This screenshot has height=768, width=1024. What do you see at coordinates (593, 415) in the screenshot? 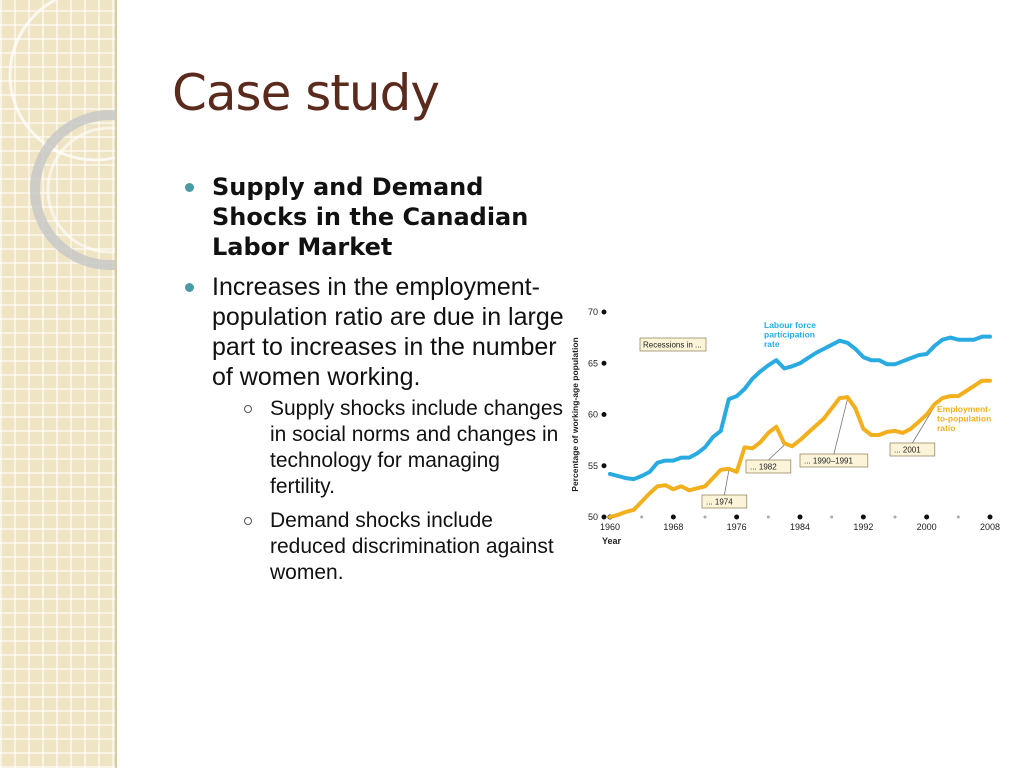
I see `y-tick-label: 60` at bounding box center [593, 415].